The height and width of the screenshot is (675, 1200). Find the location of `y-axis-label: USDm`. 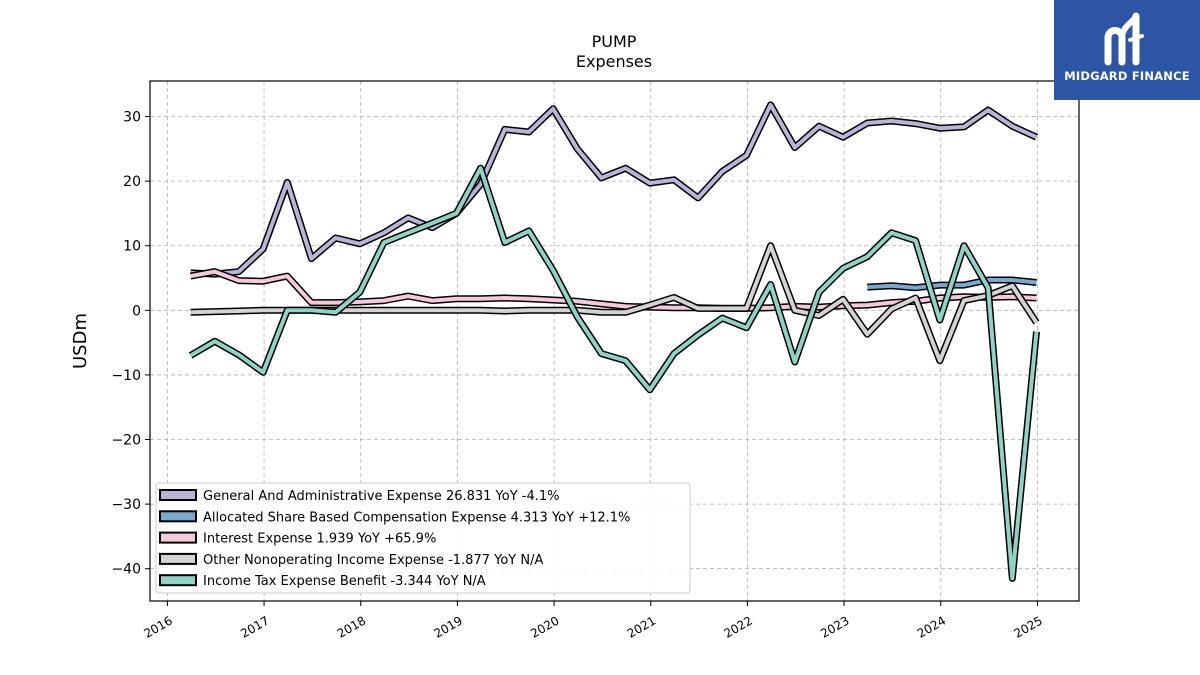

y-axis-label: USDm is located at coordinates (80, 341).